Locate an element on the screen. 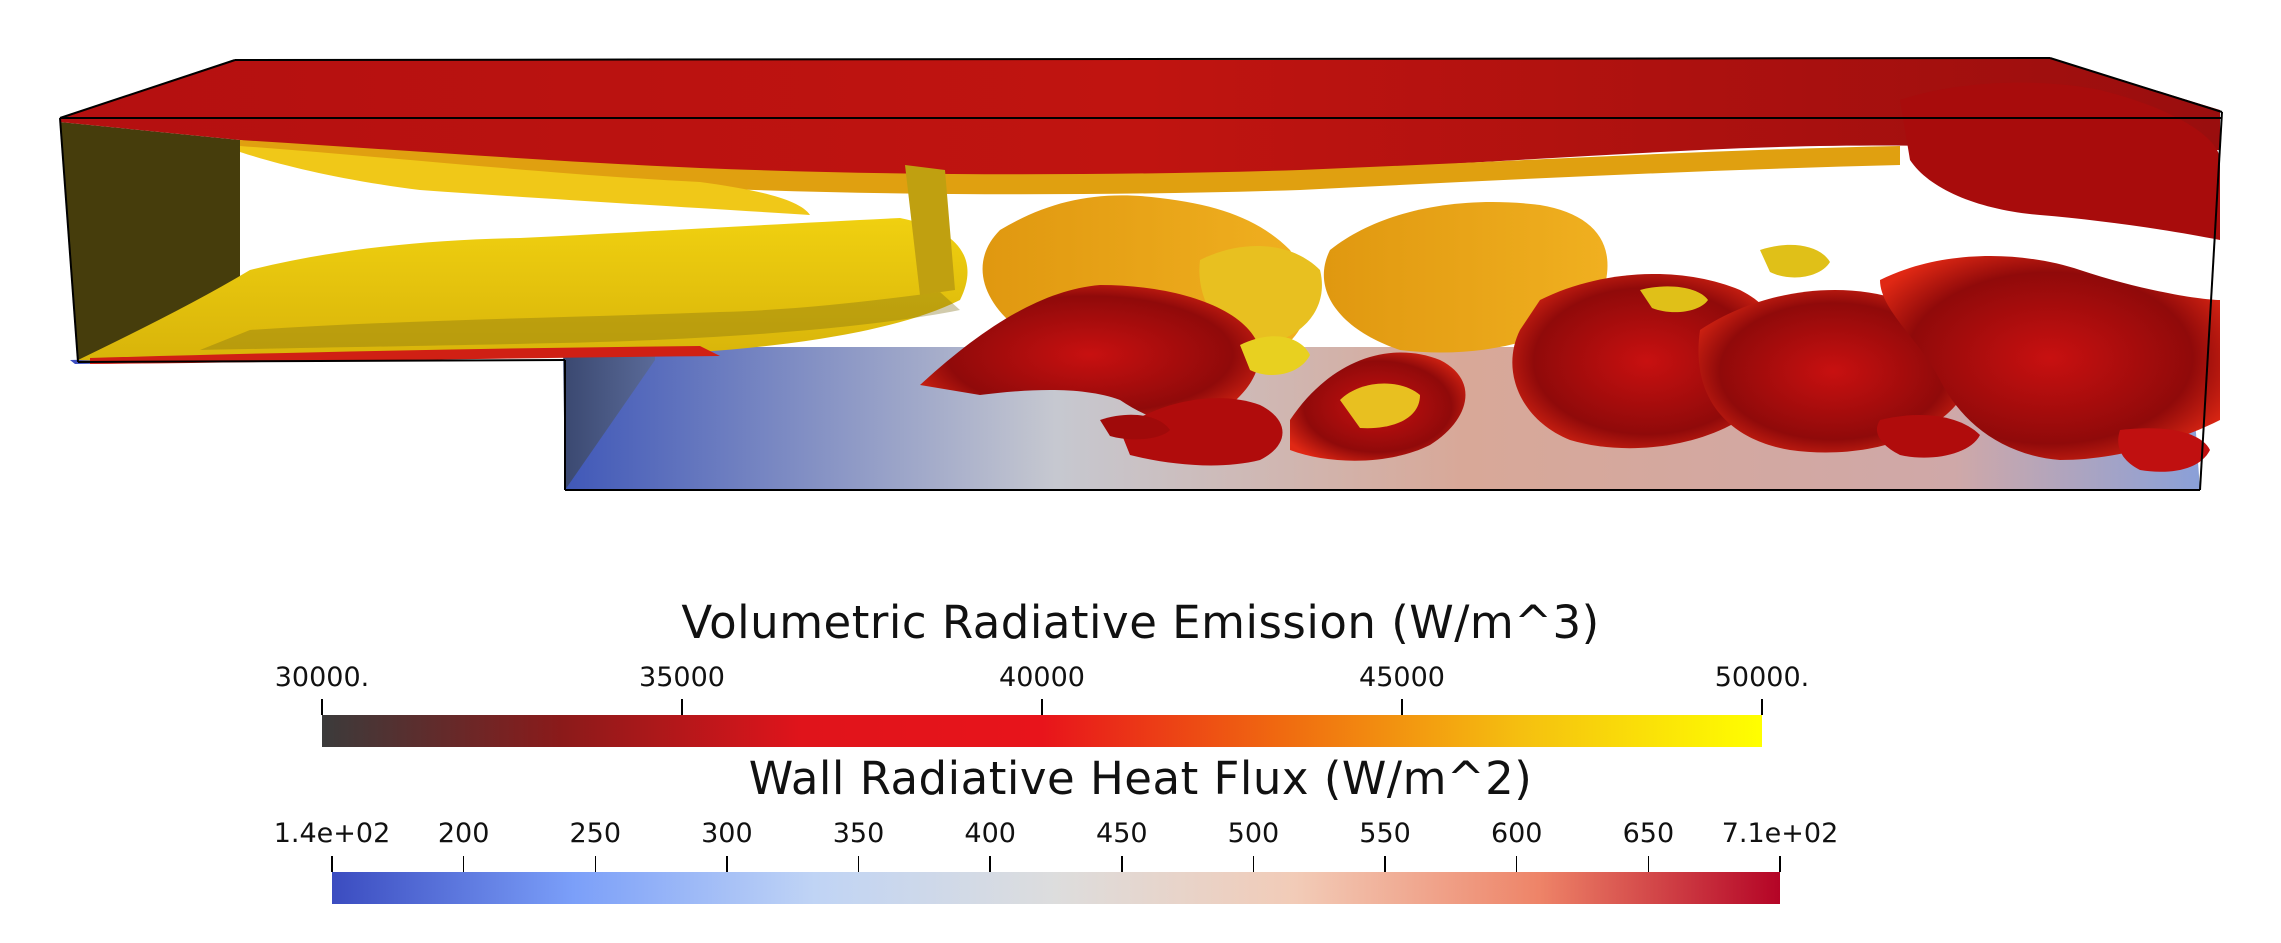 This screenshot has height=943, width=2281. flux-tick-label: 500 is located at coordinates (1253, 833).